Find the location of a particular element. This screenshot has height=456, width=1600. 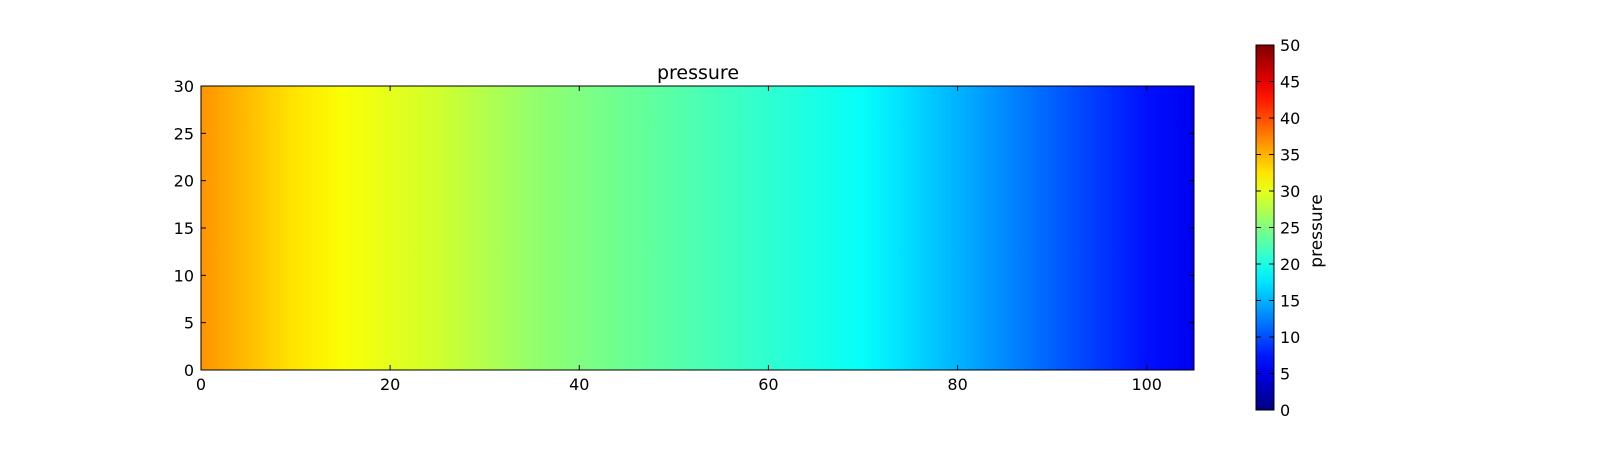

colorbar-tick-label: 25 is located at coordinates (1290, 228).